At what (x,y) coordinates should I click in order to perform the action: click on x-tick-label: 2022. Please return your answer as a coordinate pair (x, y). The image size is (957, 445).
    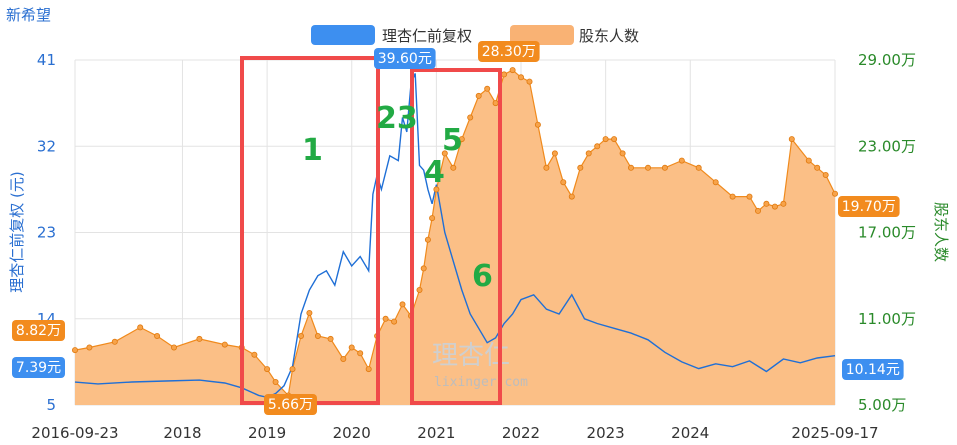
    Looking at the image, I should click on (521, 433).